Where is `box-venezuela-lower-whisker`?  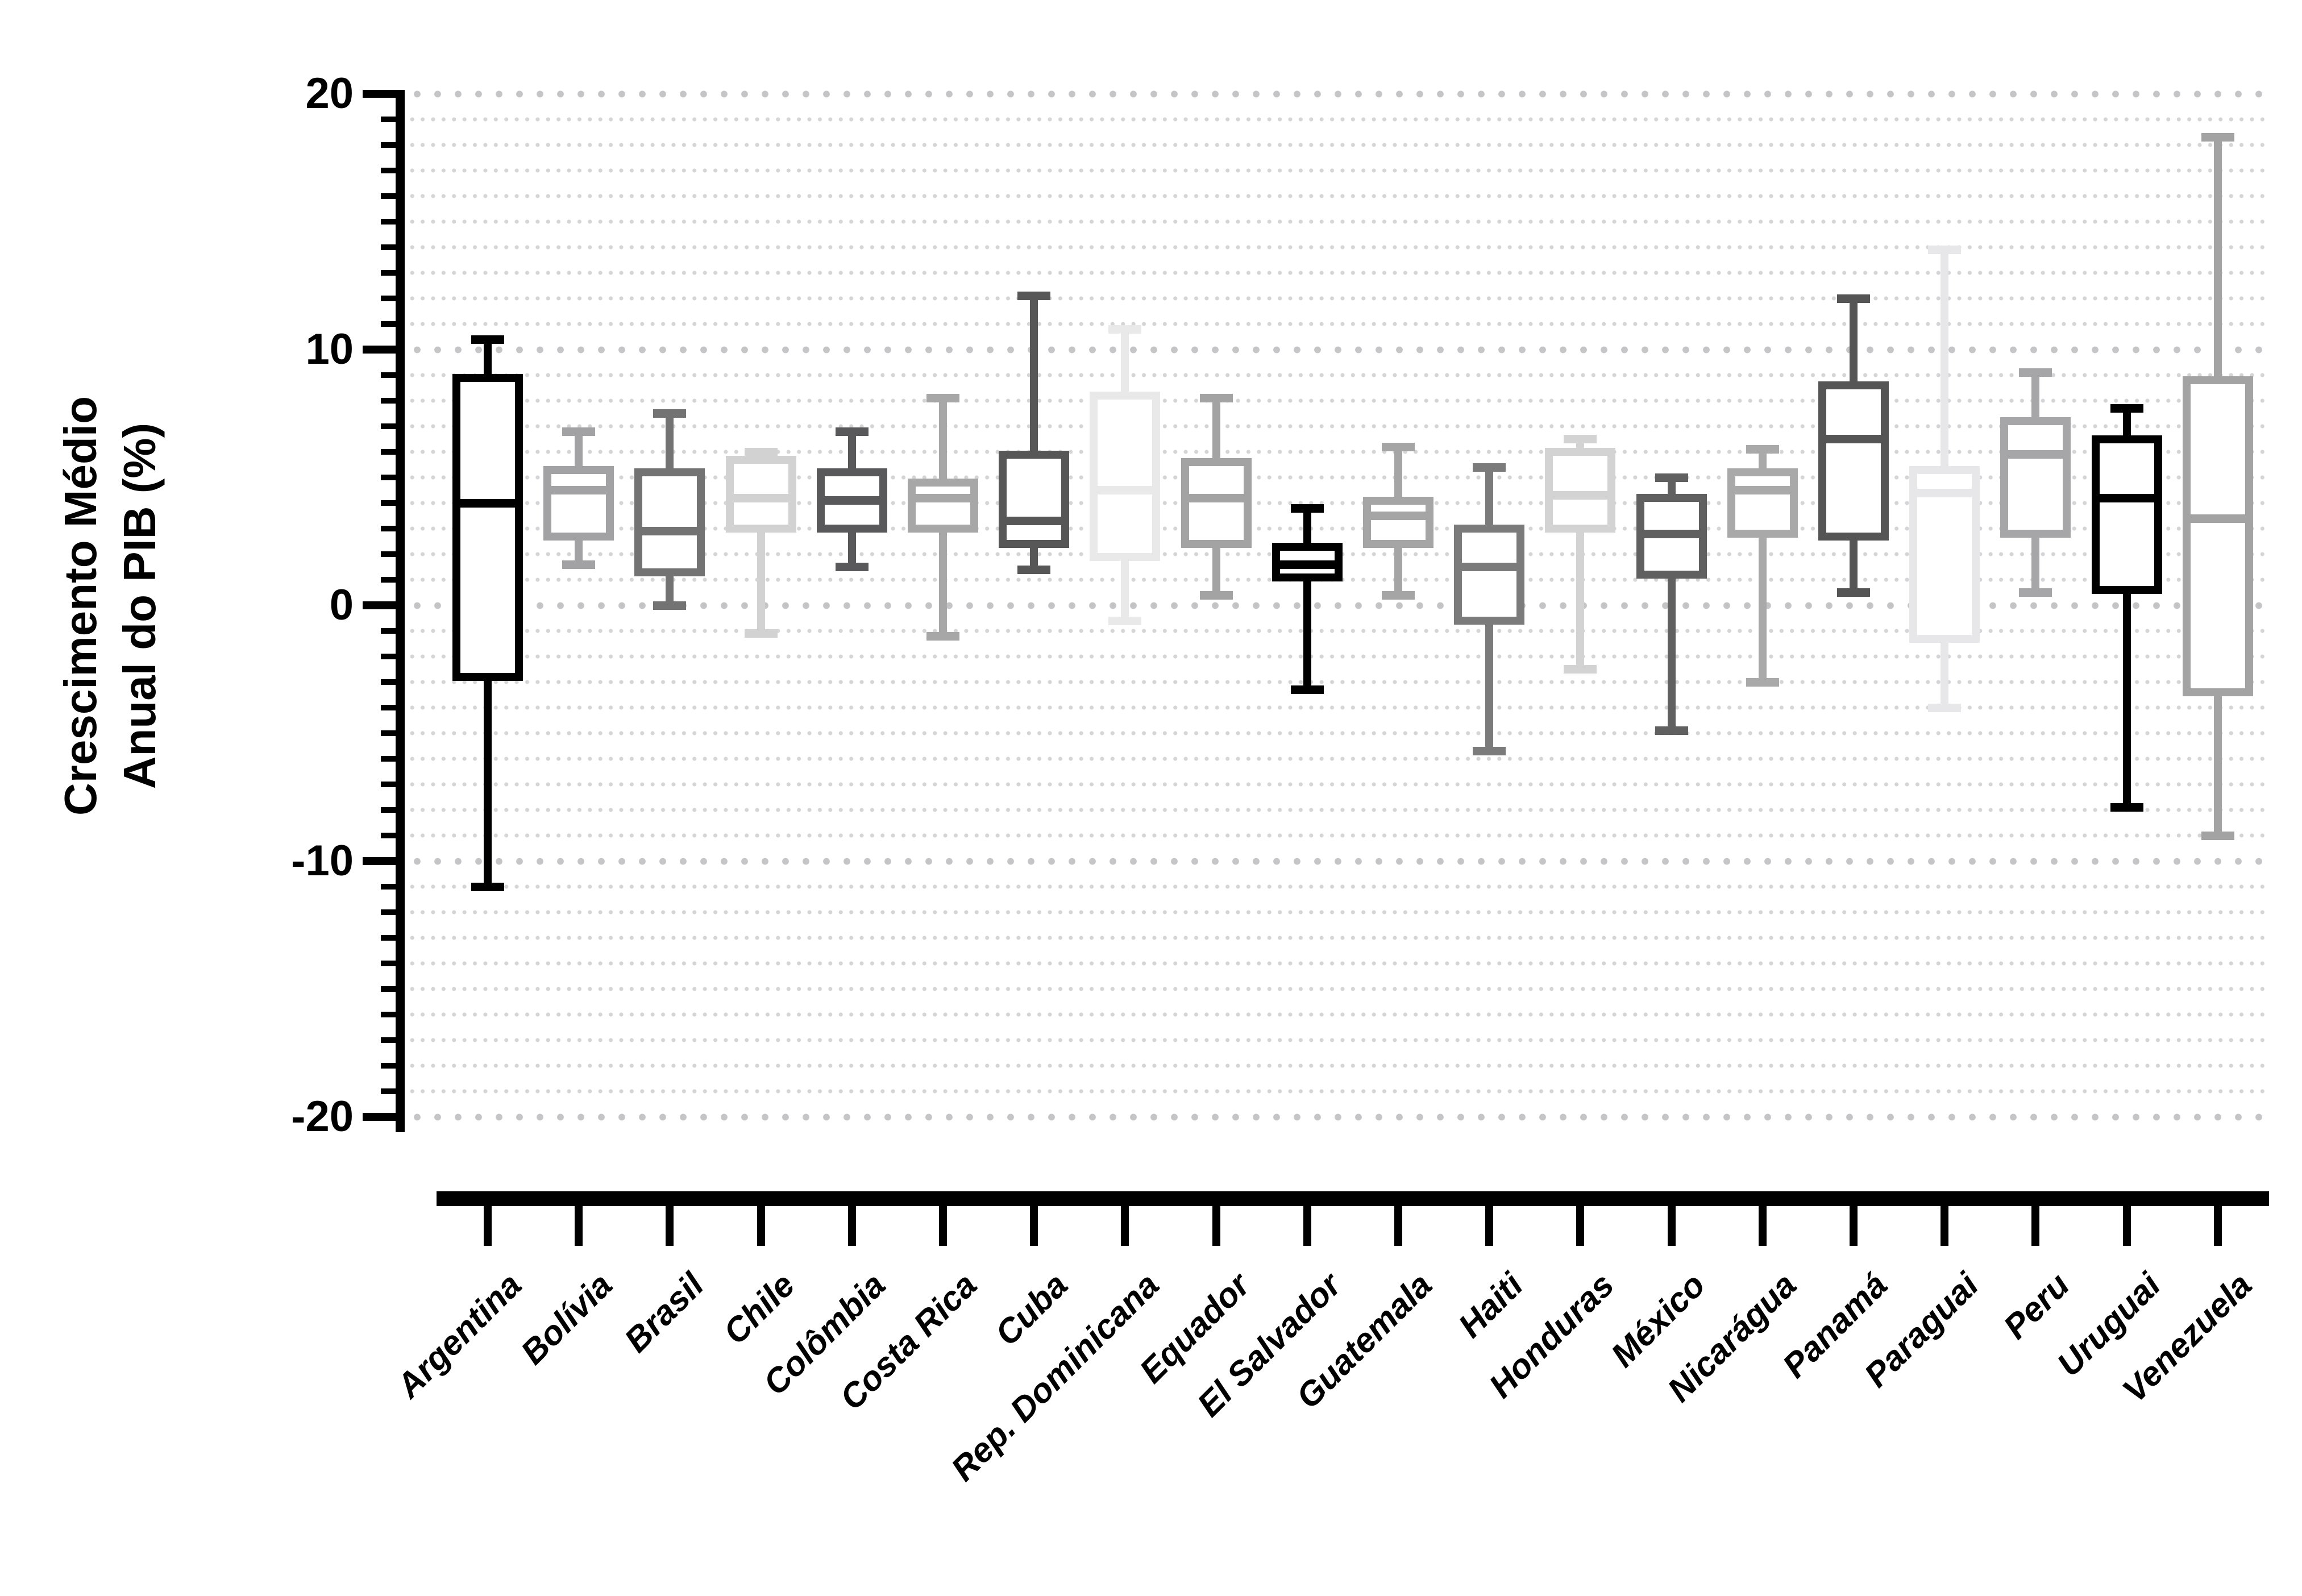 box-venezuela-lower-whisker is located at coordinates (2217, 764).